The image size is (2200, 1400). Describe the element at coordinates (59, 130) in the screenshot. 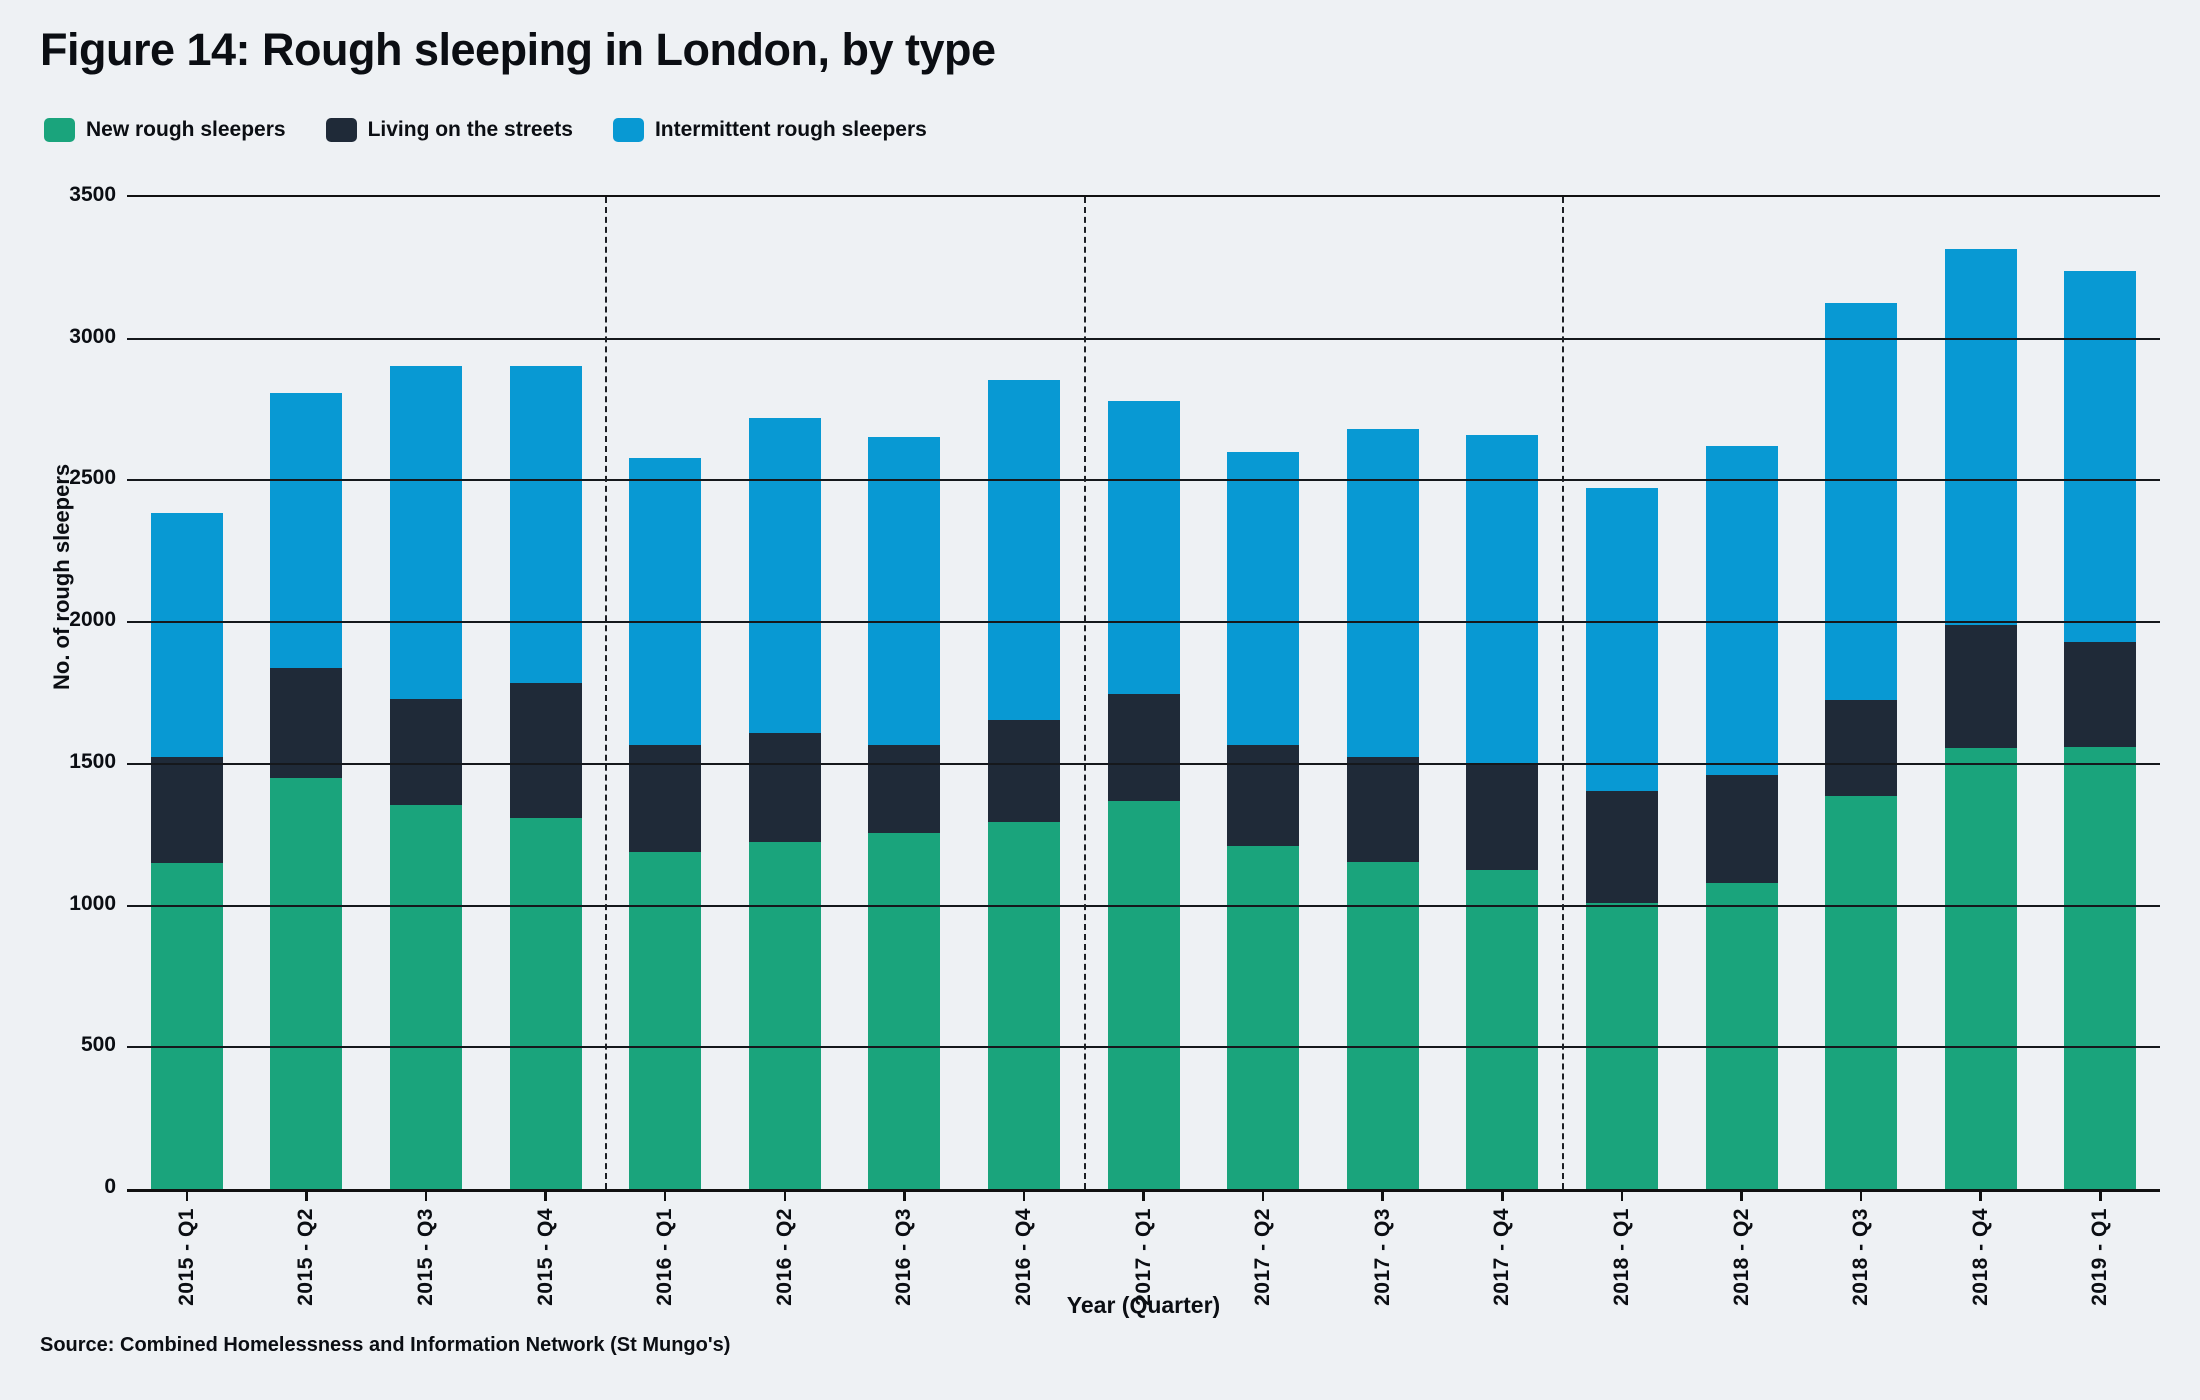

I see `legend-swatch-new-rough-sleepers-icon` at that location.